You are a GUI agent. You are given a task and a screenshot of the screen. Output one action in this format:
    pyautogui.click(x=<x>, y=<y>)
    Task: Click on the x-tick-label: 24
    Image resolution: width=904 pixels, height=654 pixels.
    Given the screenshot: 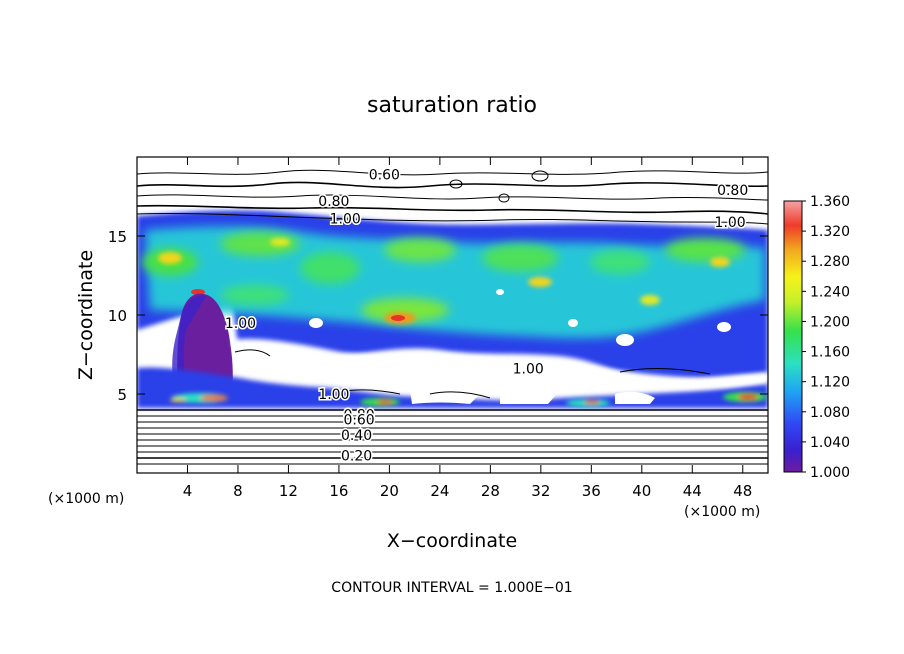 What is the action you would take?
    pyautogui.click(x=439, y=491)
    